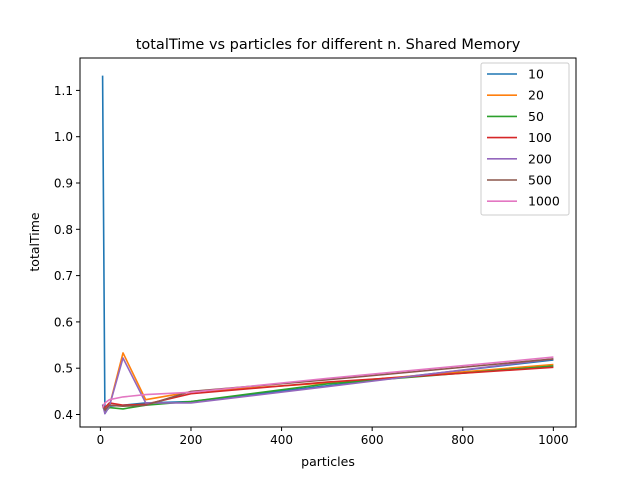 Image resolution: width=640 pixels, height=478 pixels. I want to click on y-axis-label: totalTime, so click(34, 241).